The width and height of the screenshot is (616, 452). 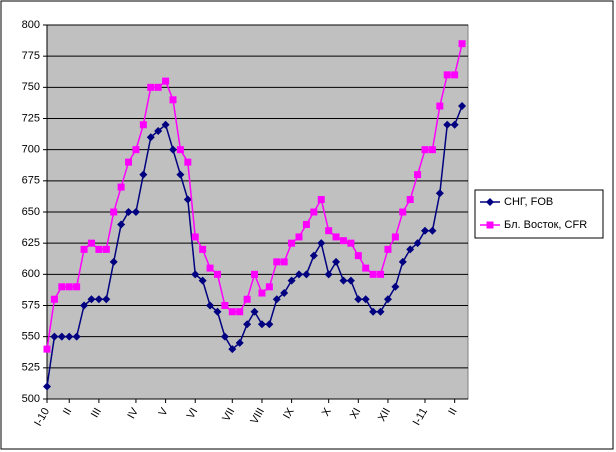 I want to click on legend-box, so click(x=539, y=214).